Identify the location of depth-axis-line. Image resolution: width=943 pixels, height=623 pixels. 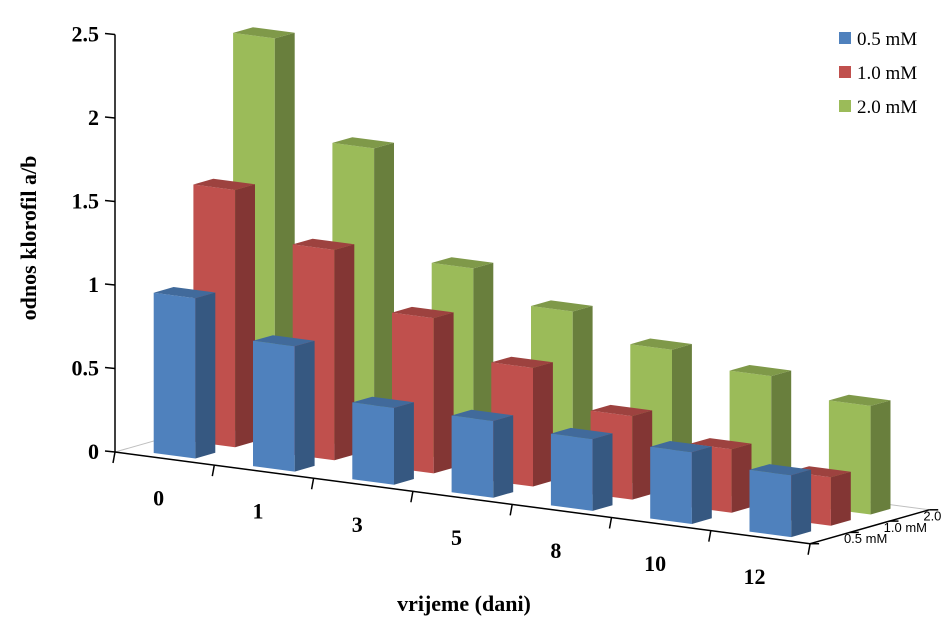
(869, 527).